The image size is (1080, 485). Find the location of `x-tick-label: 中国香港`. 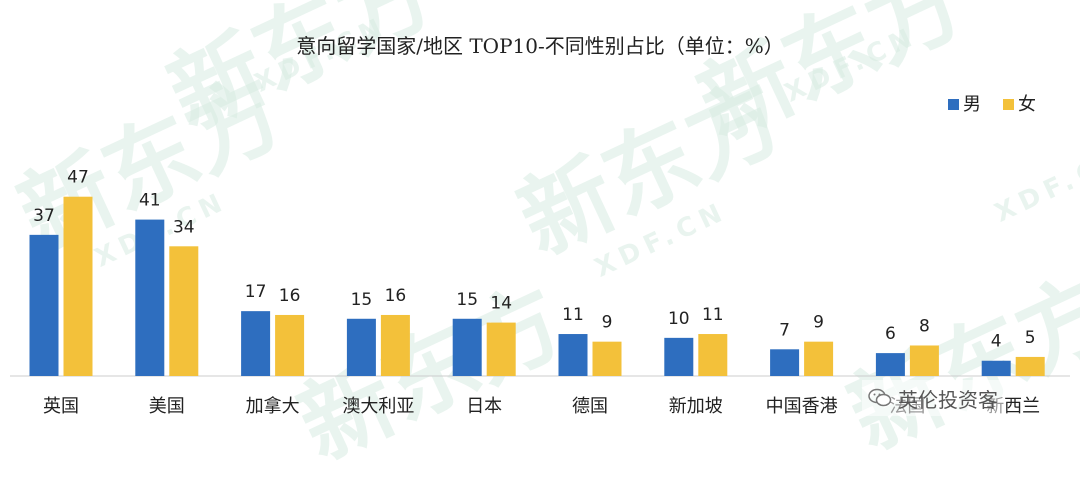

x-tick-label: 中国香港 is located at coordinates (802, 406).